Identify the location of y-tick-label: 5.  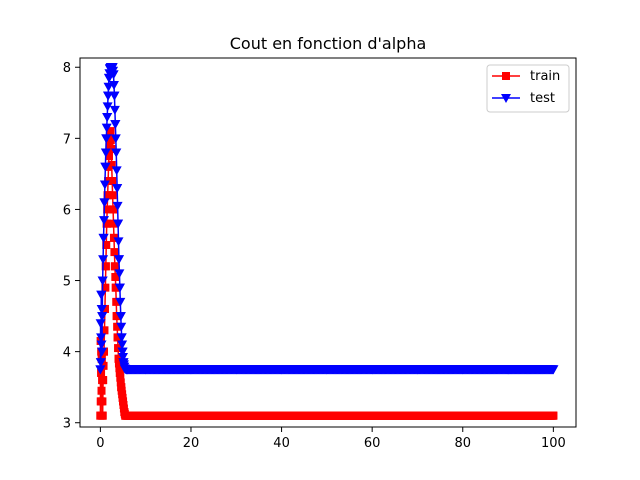
(67, 282).